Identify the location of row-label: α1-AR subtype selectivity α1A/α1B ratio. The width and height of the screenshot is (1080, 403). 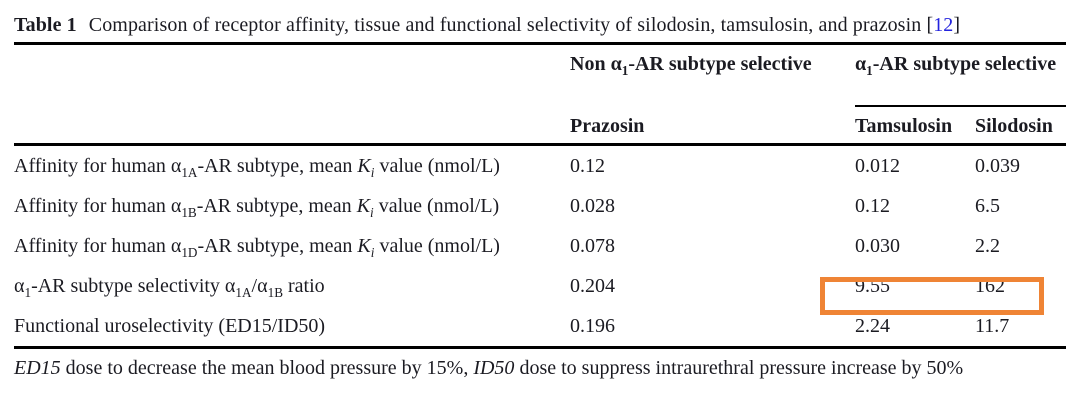
(169, 287).